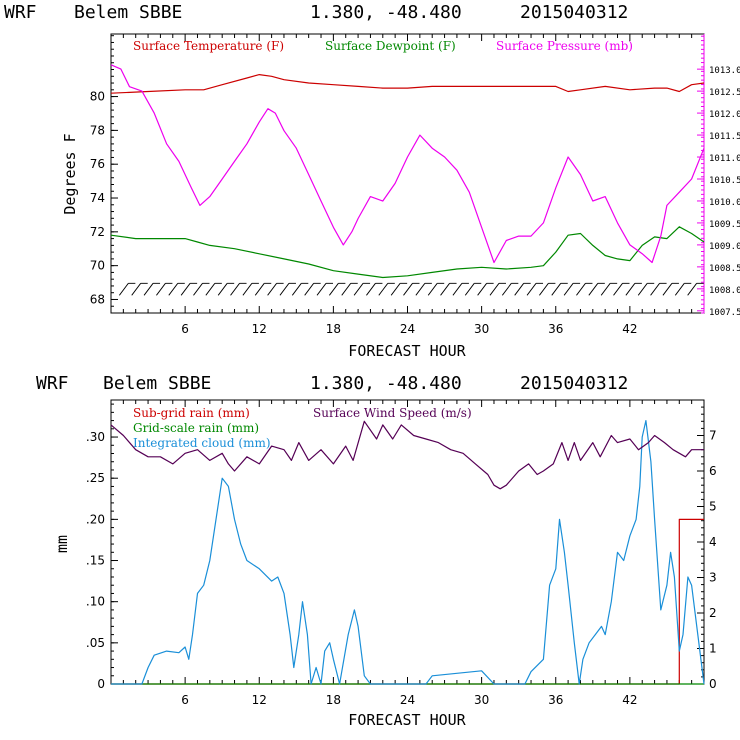 Image resolution: width=740 pixels, height=740 pixels. Describe the element at coordinates (97, 299) in the screenshot. I see `y-tick-label: 68` at that location.